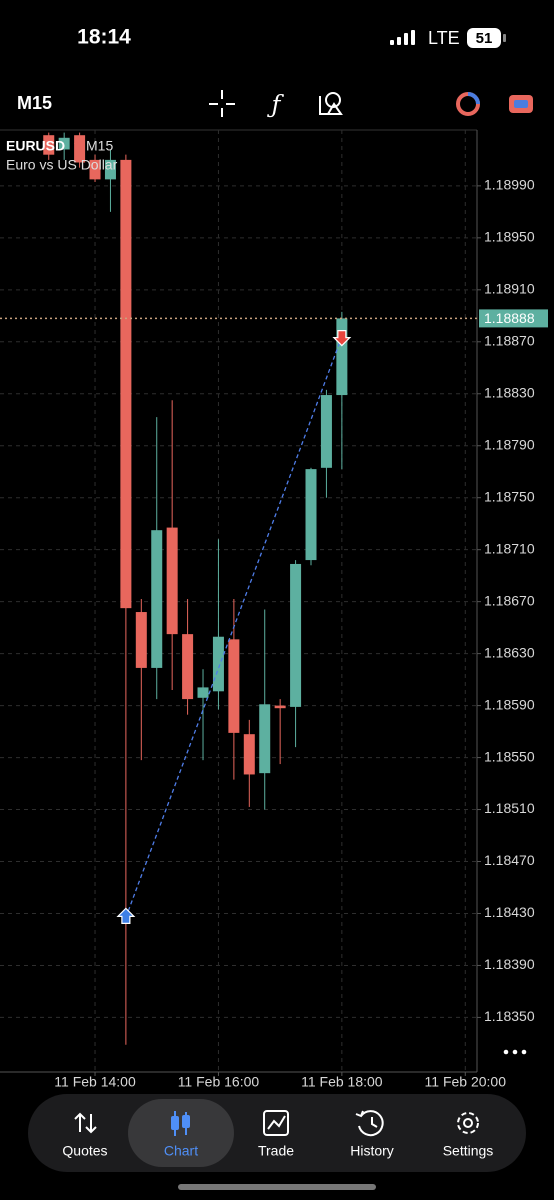  What do you see at coordinates (444, 38) in the screenshot?
I see `network-label: LTE` at bounding box center [444, 38].